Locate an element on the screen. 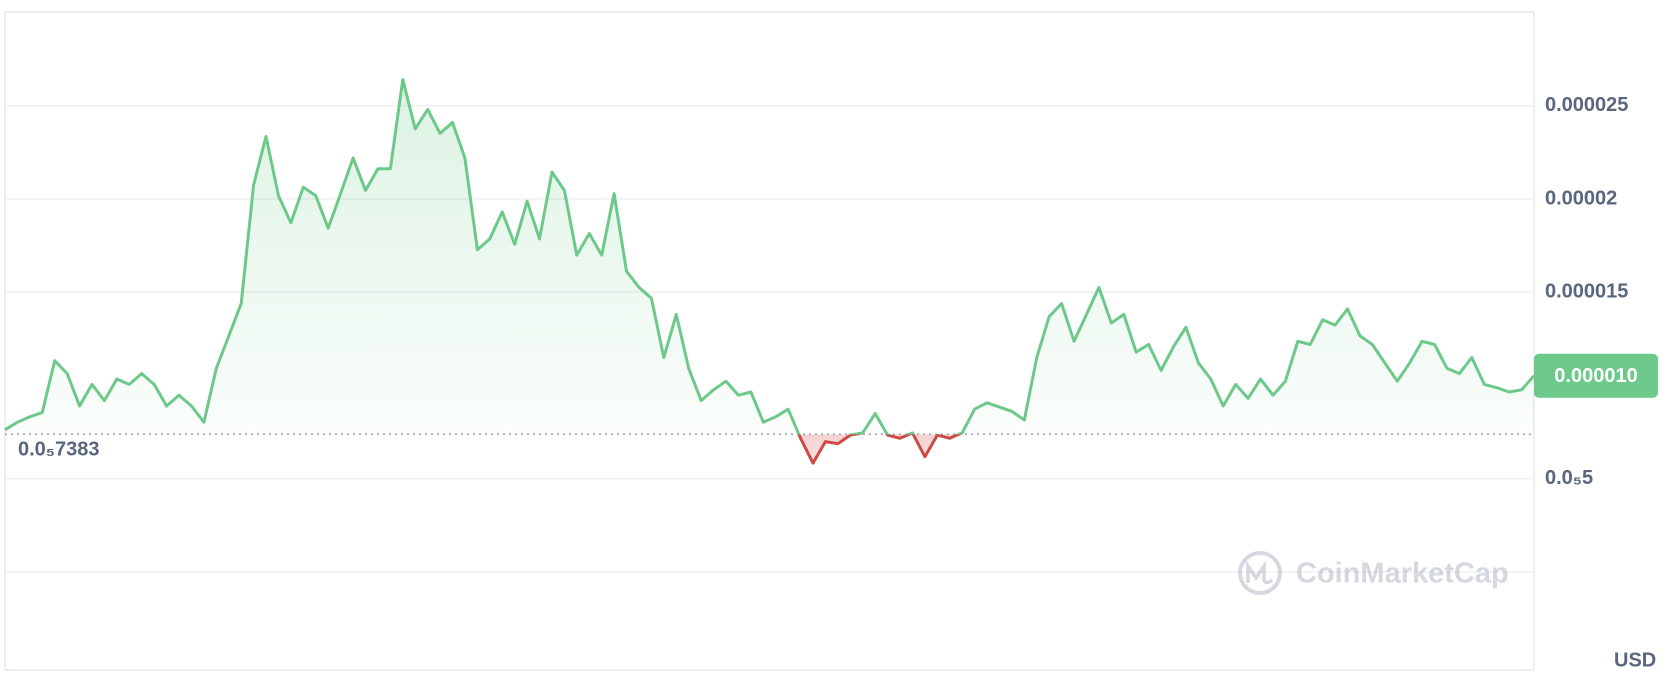  watermark-logo-mark is located at coordinates (1260, 572).